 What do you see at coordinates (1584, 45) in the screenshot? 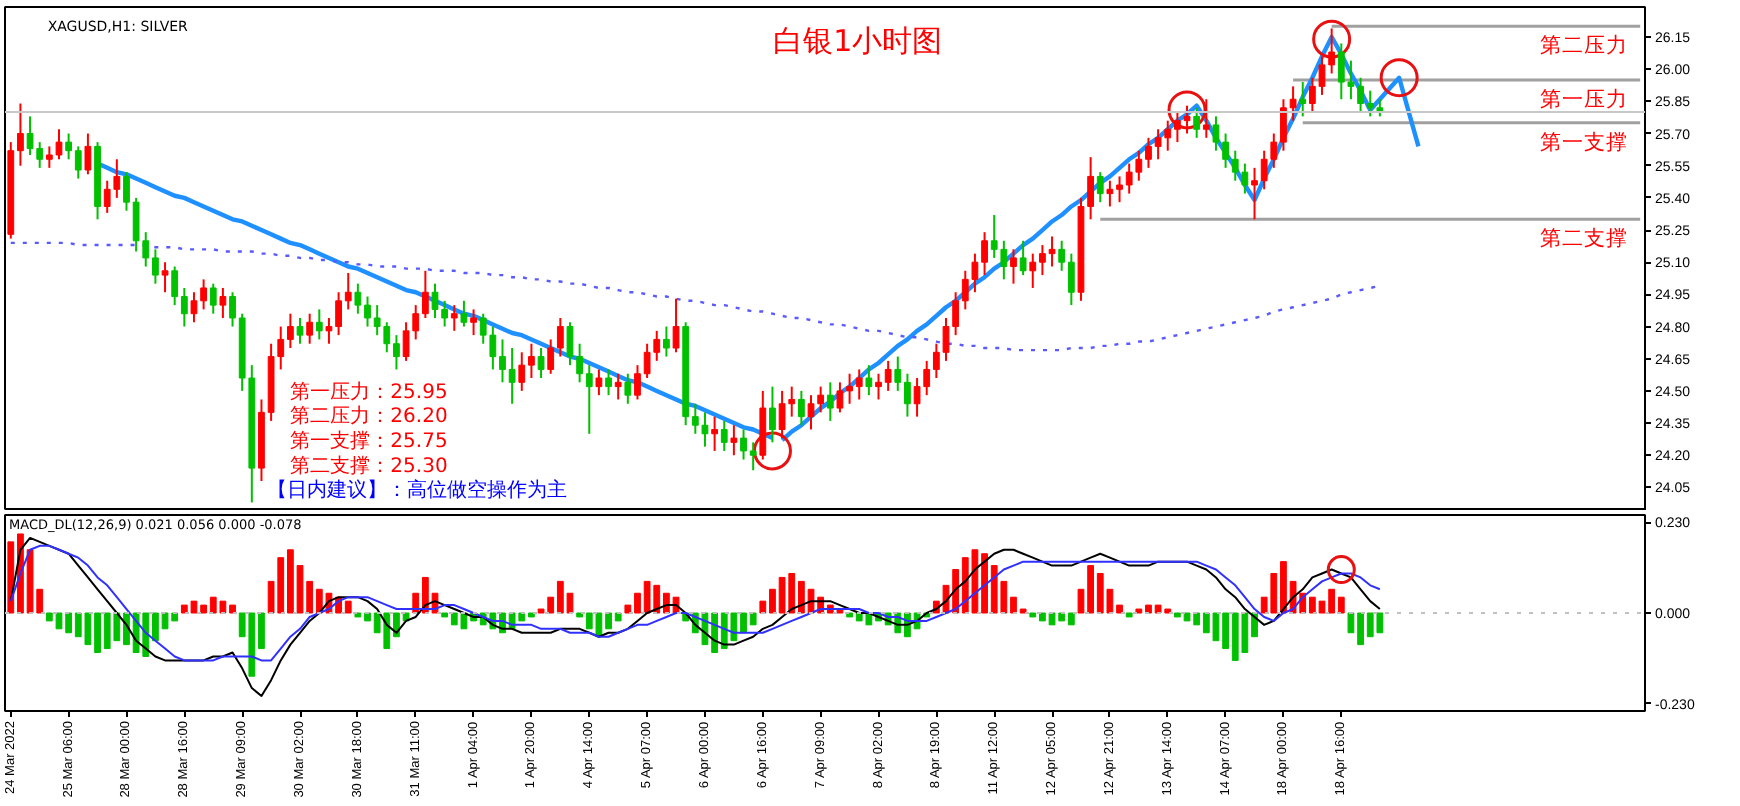
I see `series-label: 第二压力` at bounding box center [1584, 45].